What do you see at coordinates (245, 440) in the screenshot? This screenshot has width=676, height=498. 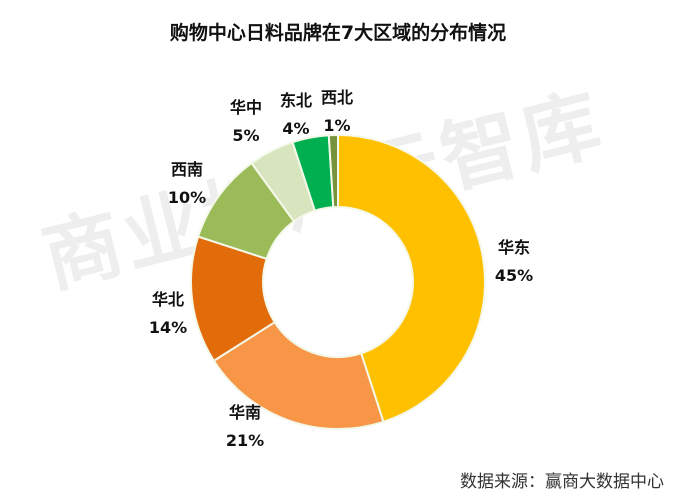 I see `value-label: 21%` at bounding box center [245, 440].